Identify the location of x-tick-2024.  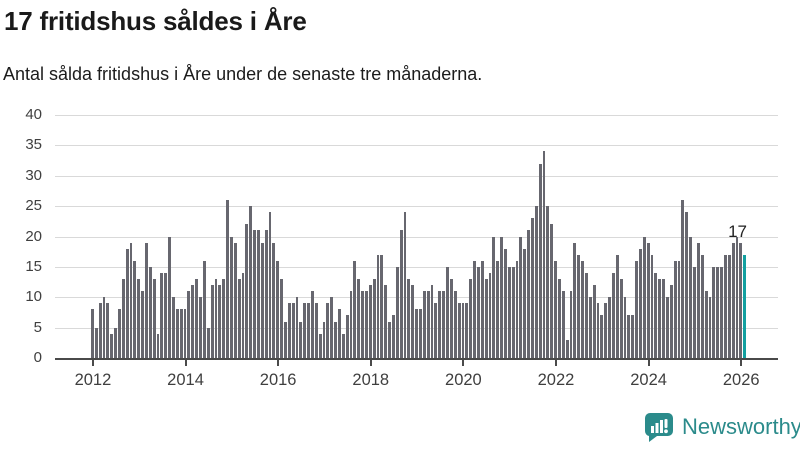
(648, 363).